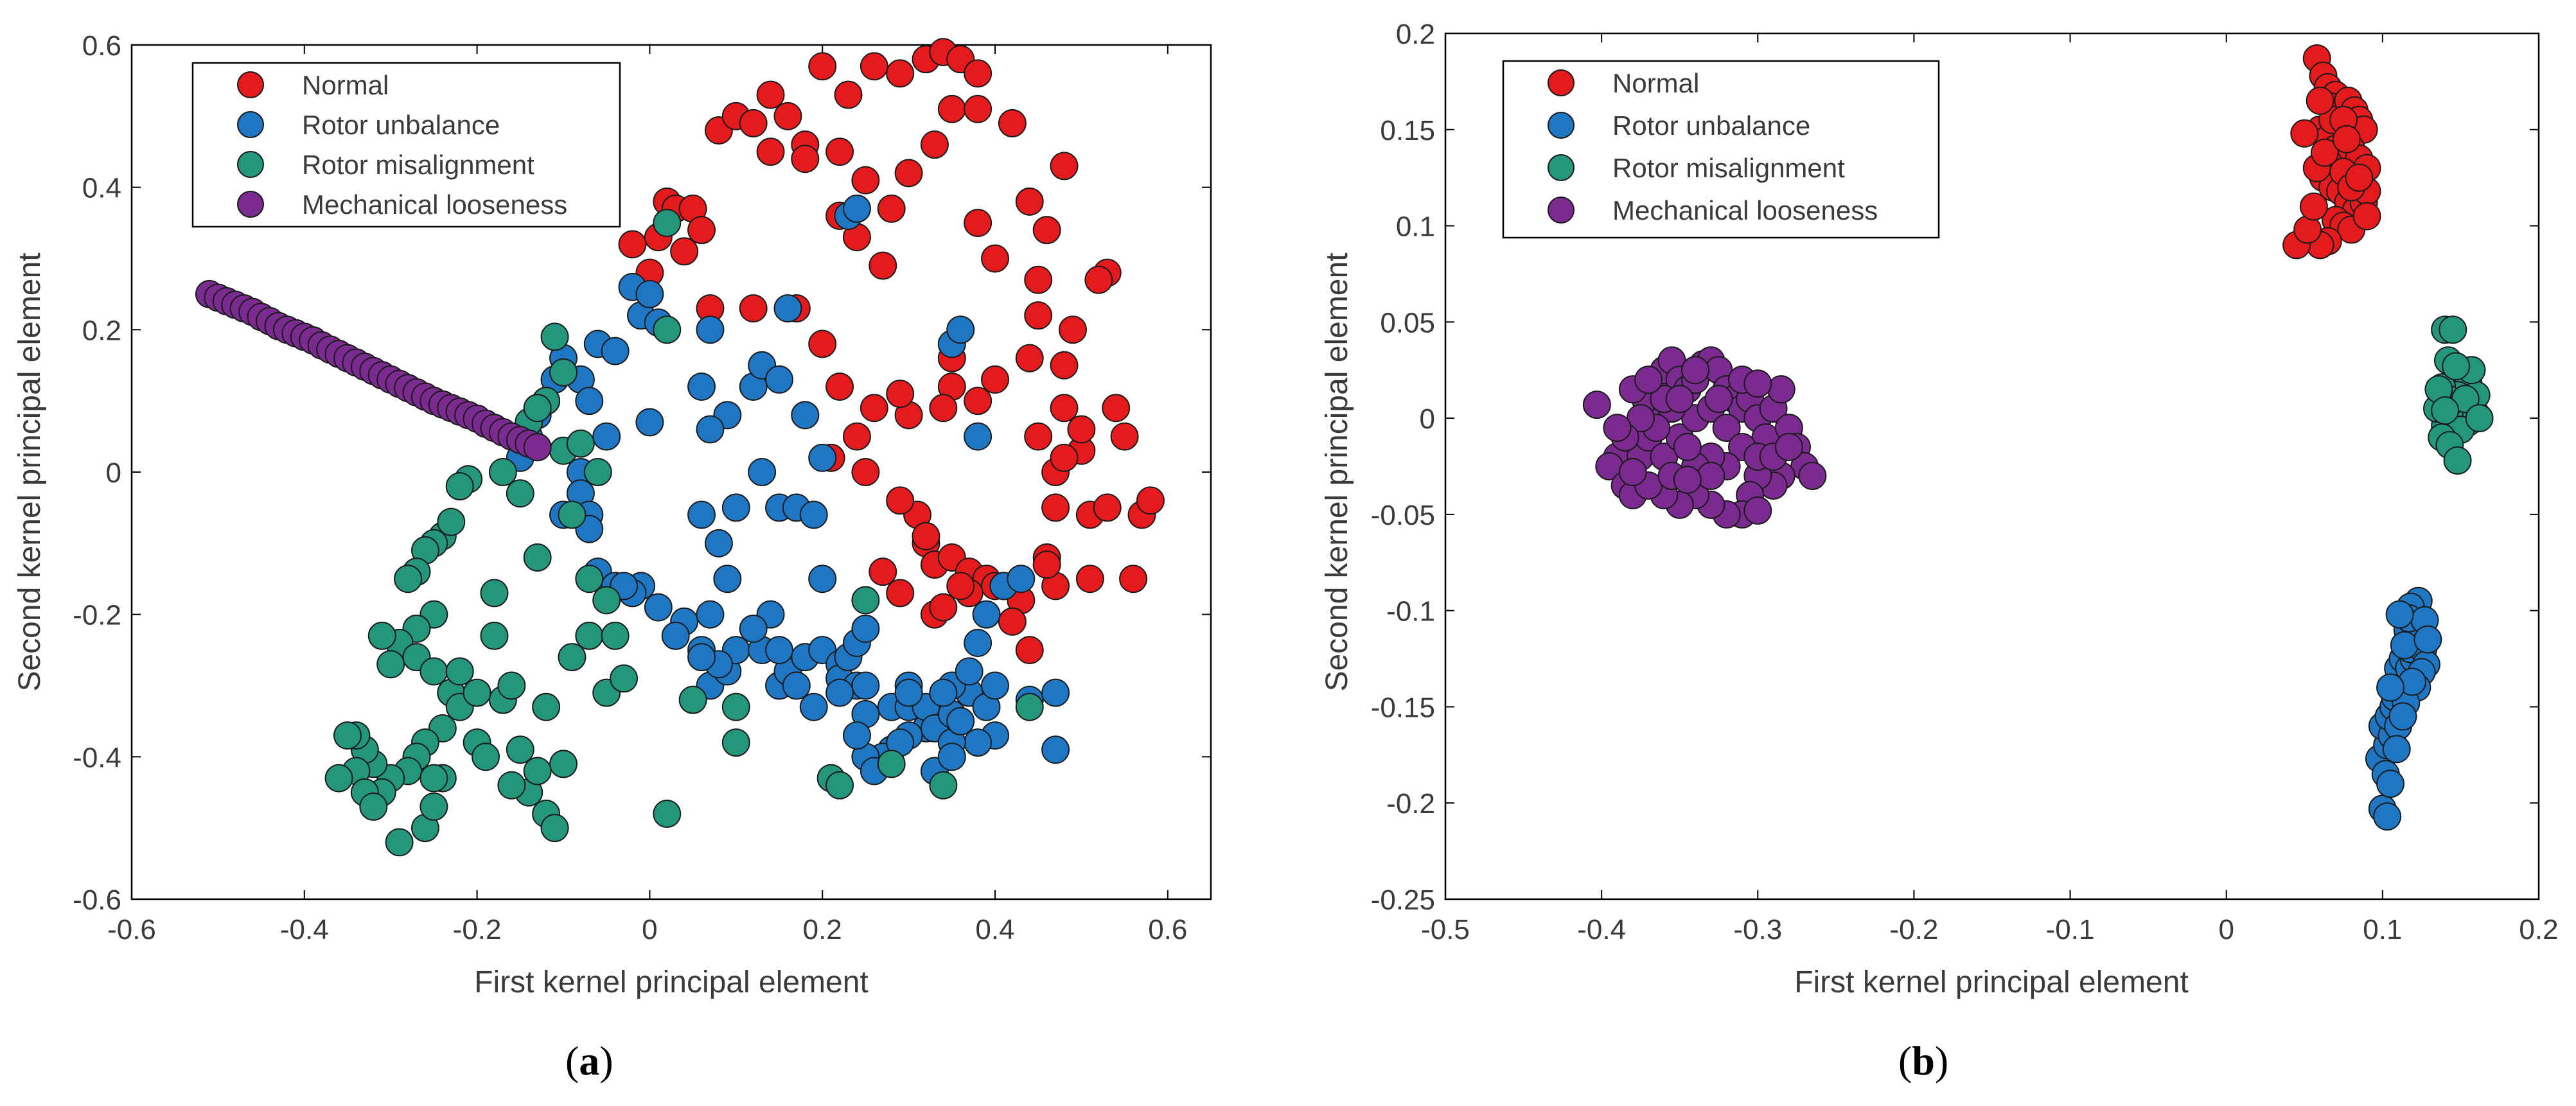  What do you see at coordinates (1728, 168) in the screenshot?
I see `panel-b-legend-label-rotor-misalignment: Rotor misalignment` at bounding box center [1728, 168].